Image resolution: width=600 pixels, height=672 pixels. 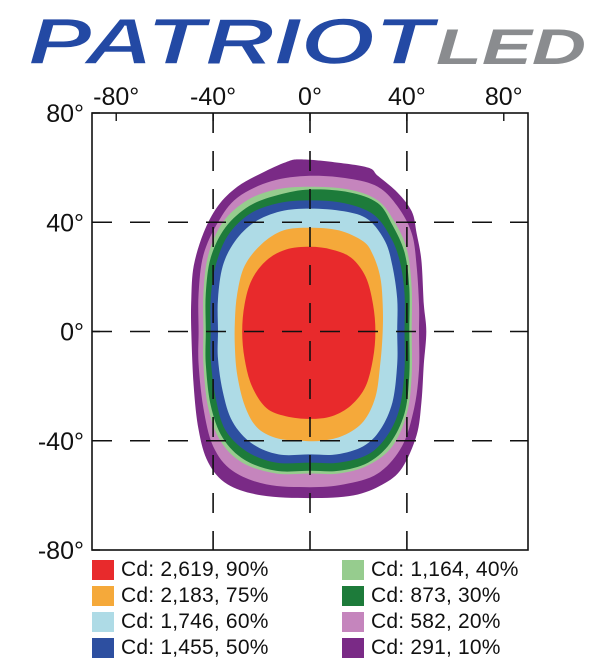 I want to click on legend-item: Cd: 1,455, 50%, so click(x=217, y=648).